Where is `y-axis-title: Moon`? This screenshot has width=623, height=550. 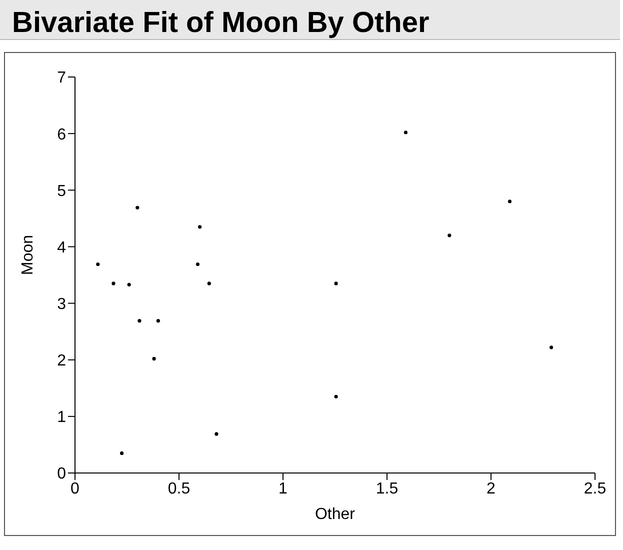 y-axis-title: Moon is located at coordinates (28, 254).